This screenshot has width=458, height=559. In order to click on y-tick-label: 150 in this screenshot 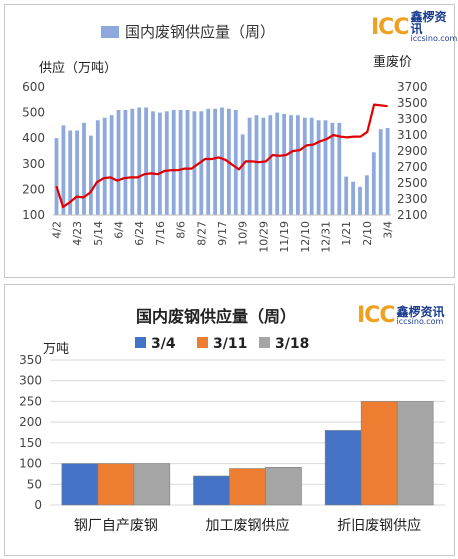, I will do `click(30, 443)`.